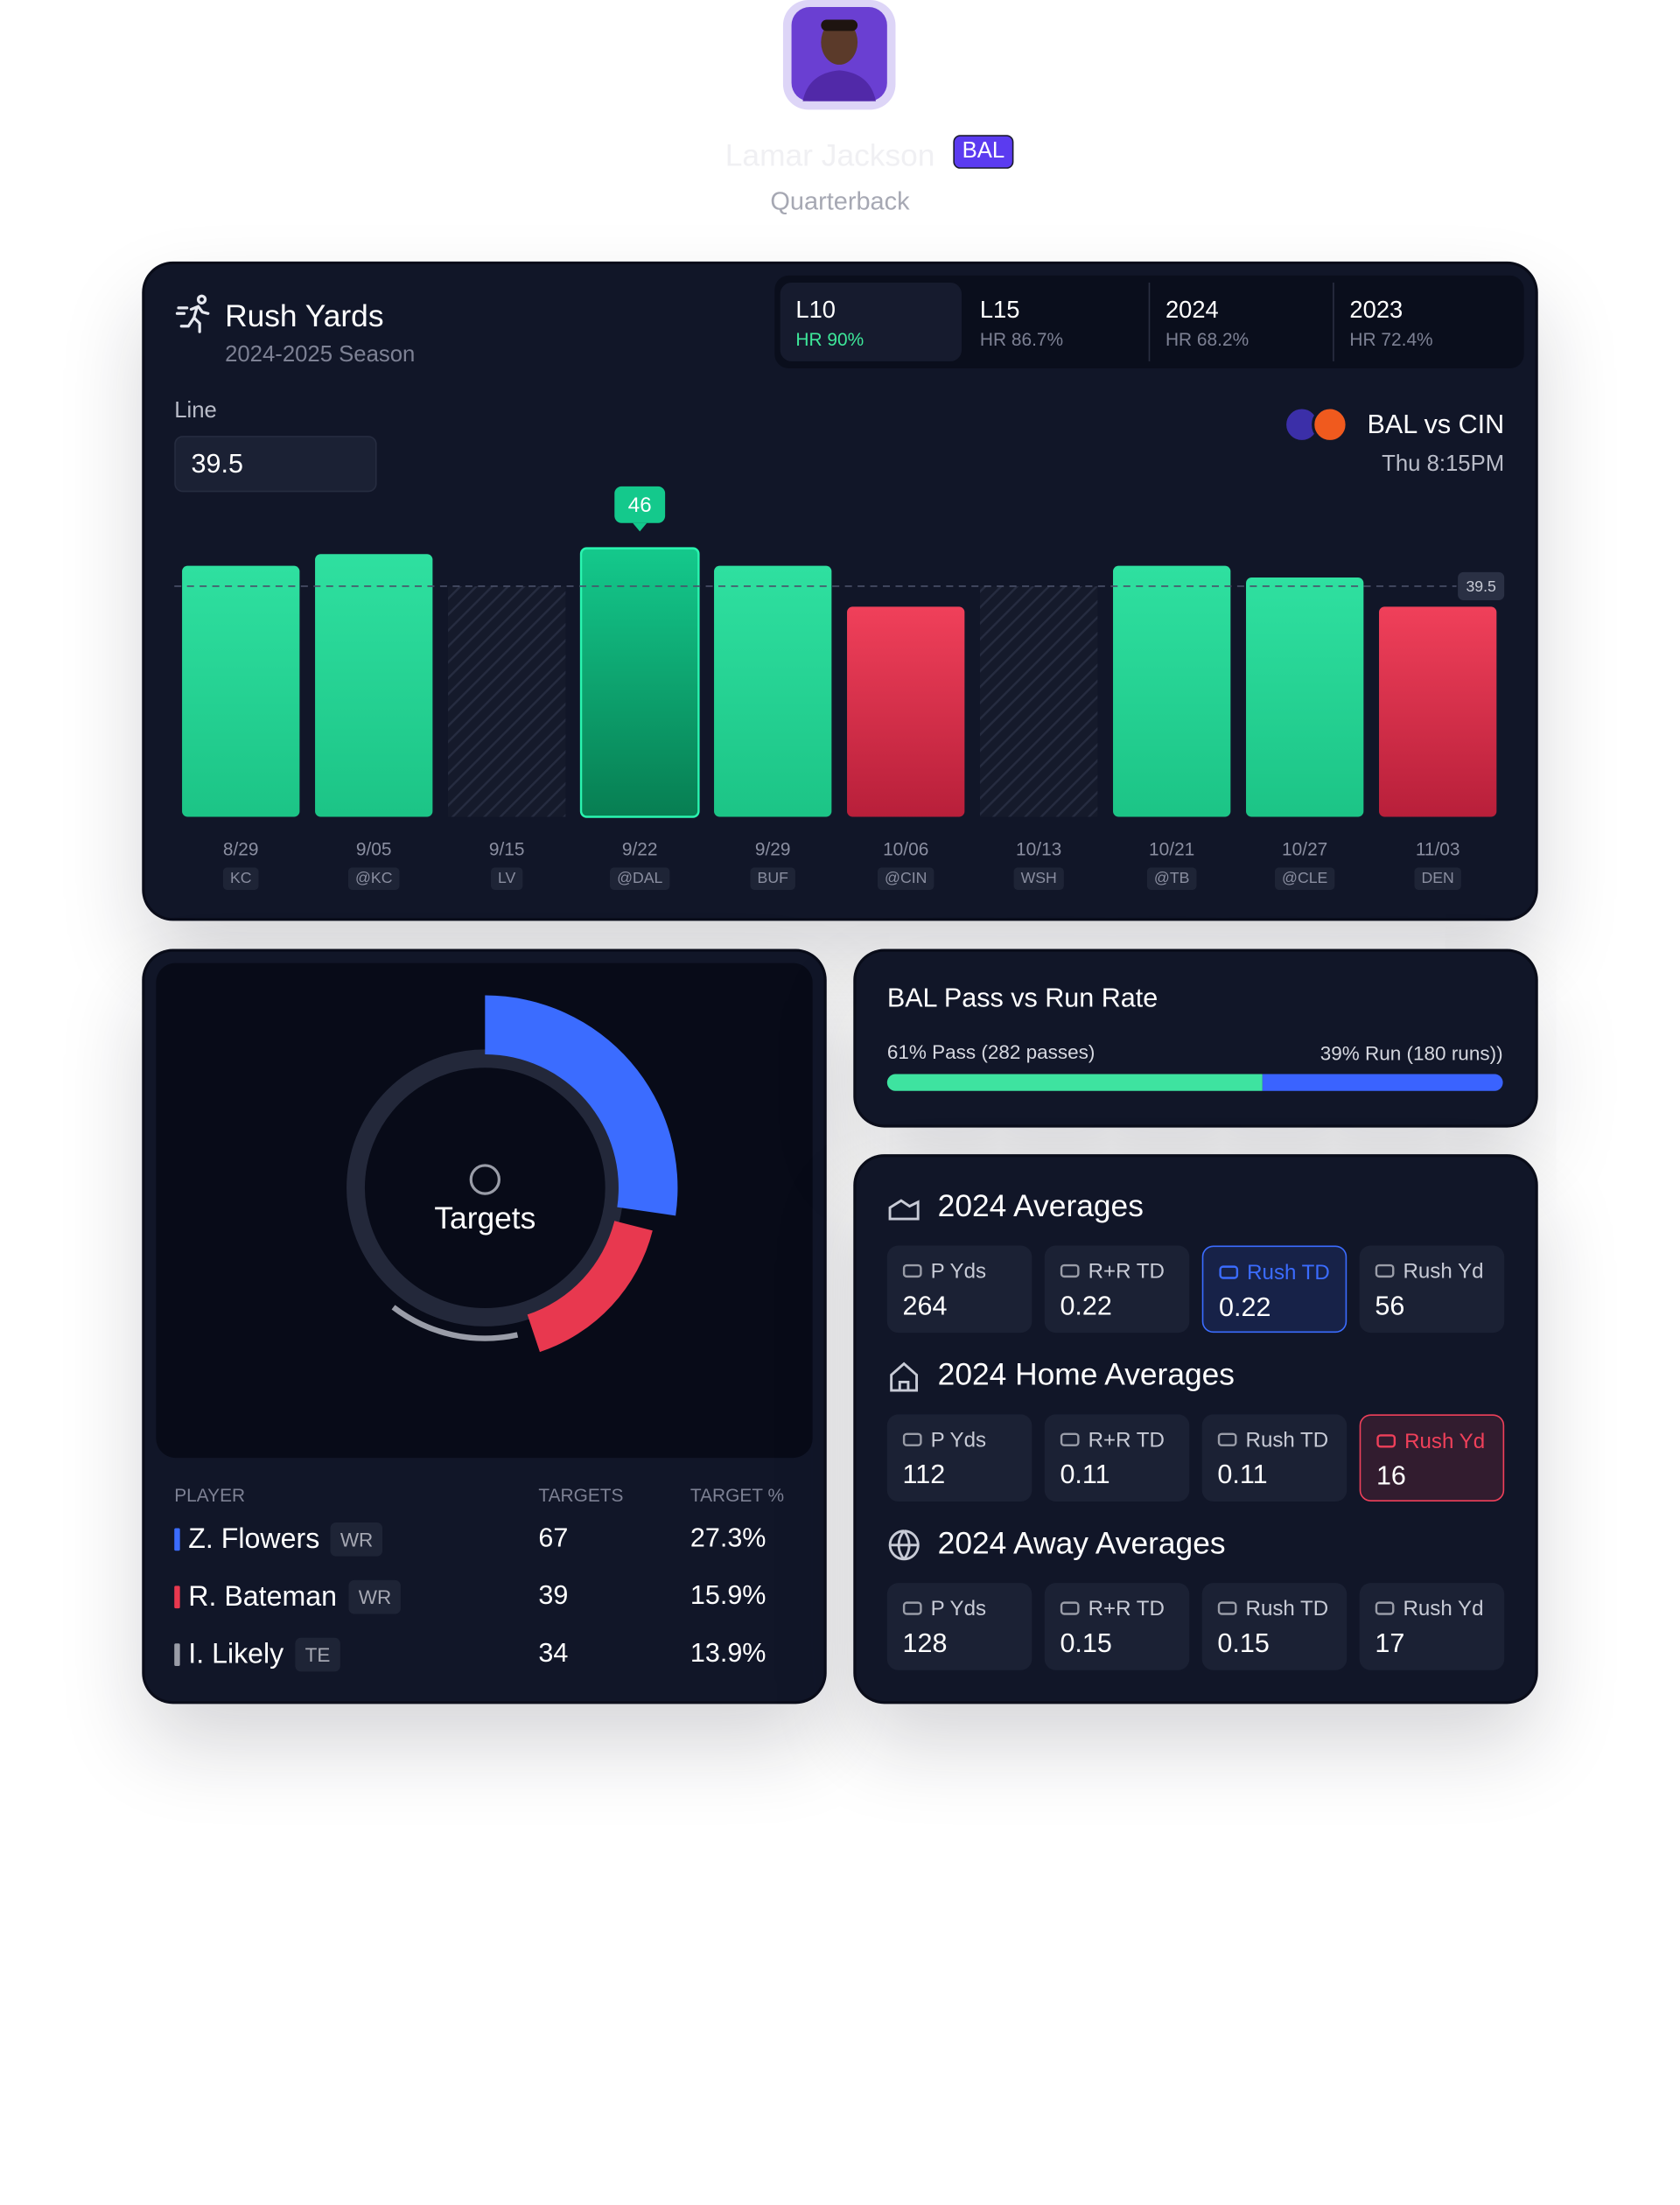 The image size is (1680, 2205). What do you see at coordinates (959, 1458) in the screenshot?
I see `stat-cell: P Yds 112` at bounding box center [959, 1458].